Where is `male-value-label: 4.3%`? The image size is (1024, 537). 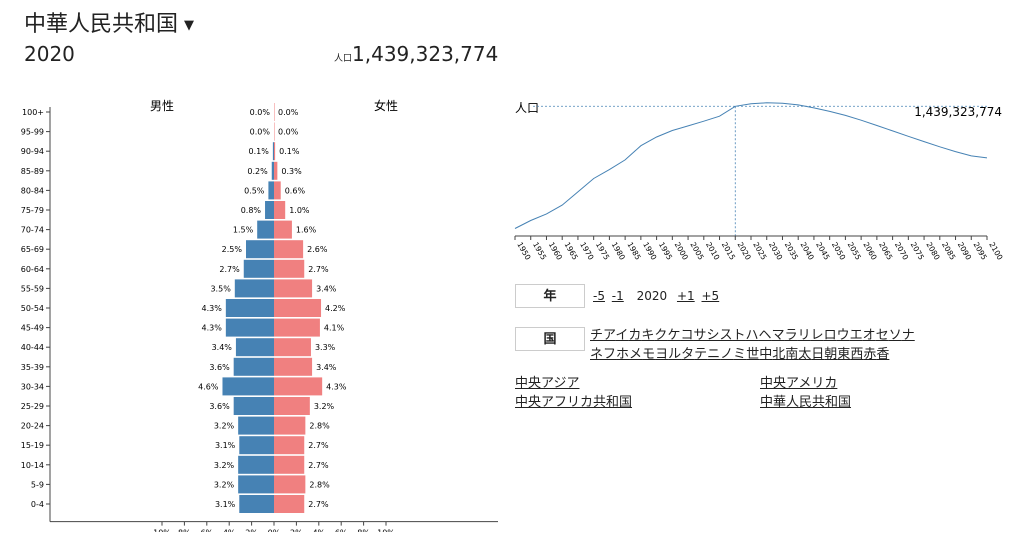
male-value-label: 4.3% is located at coordinates (212, 328).